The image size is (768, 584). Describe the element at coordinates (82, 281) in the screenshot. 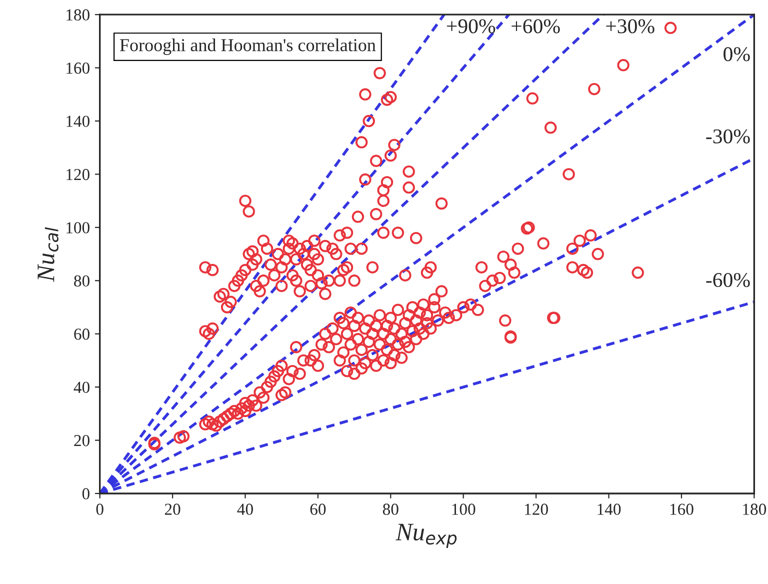

I see `y-tick-label: 80` at that location.